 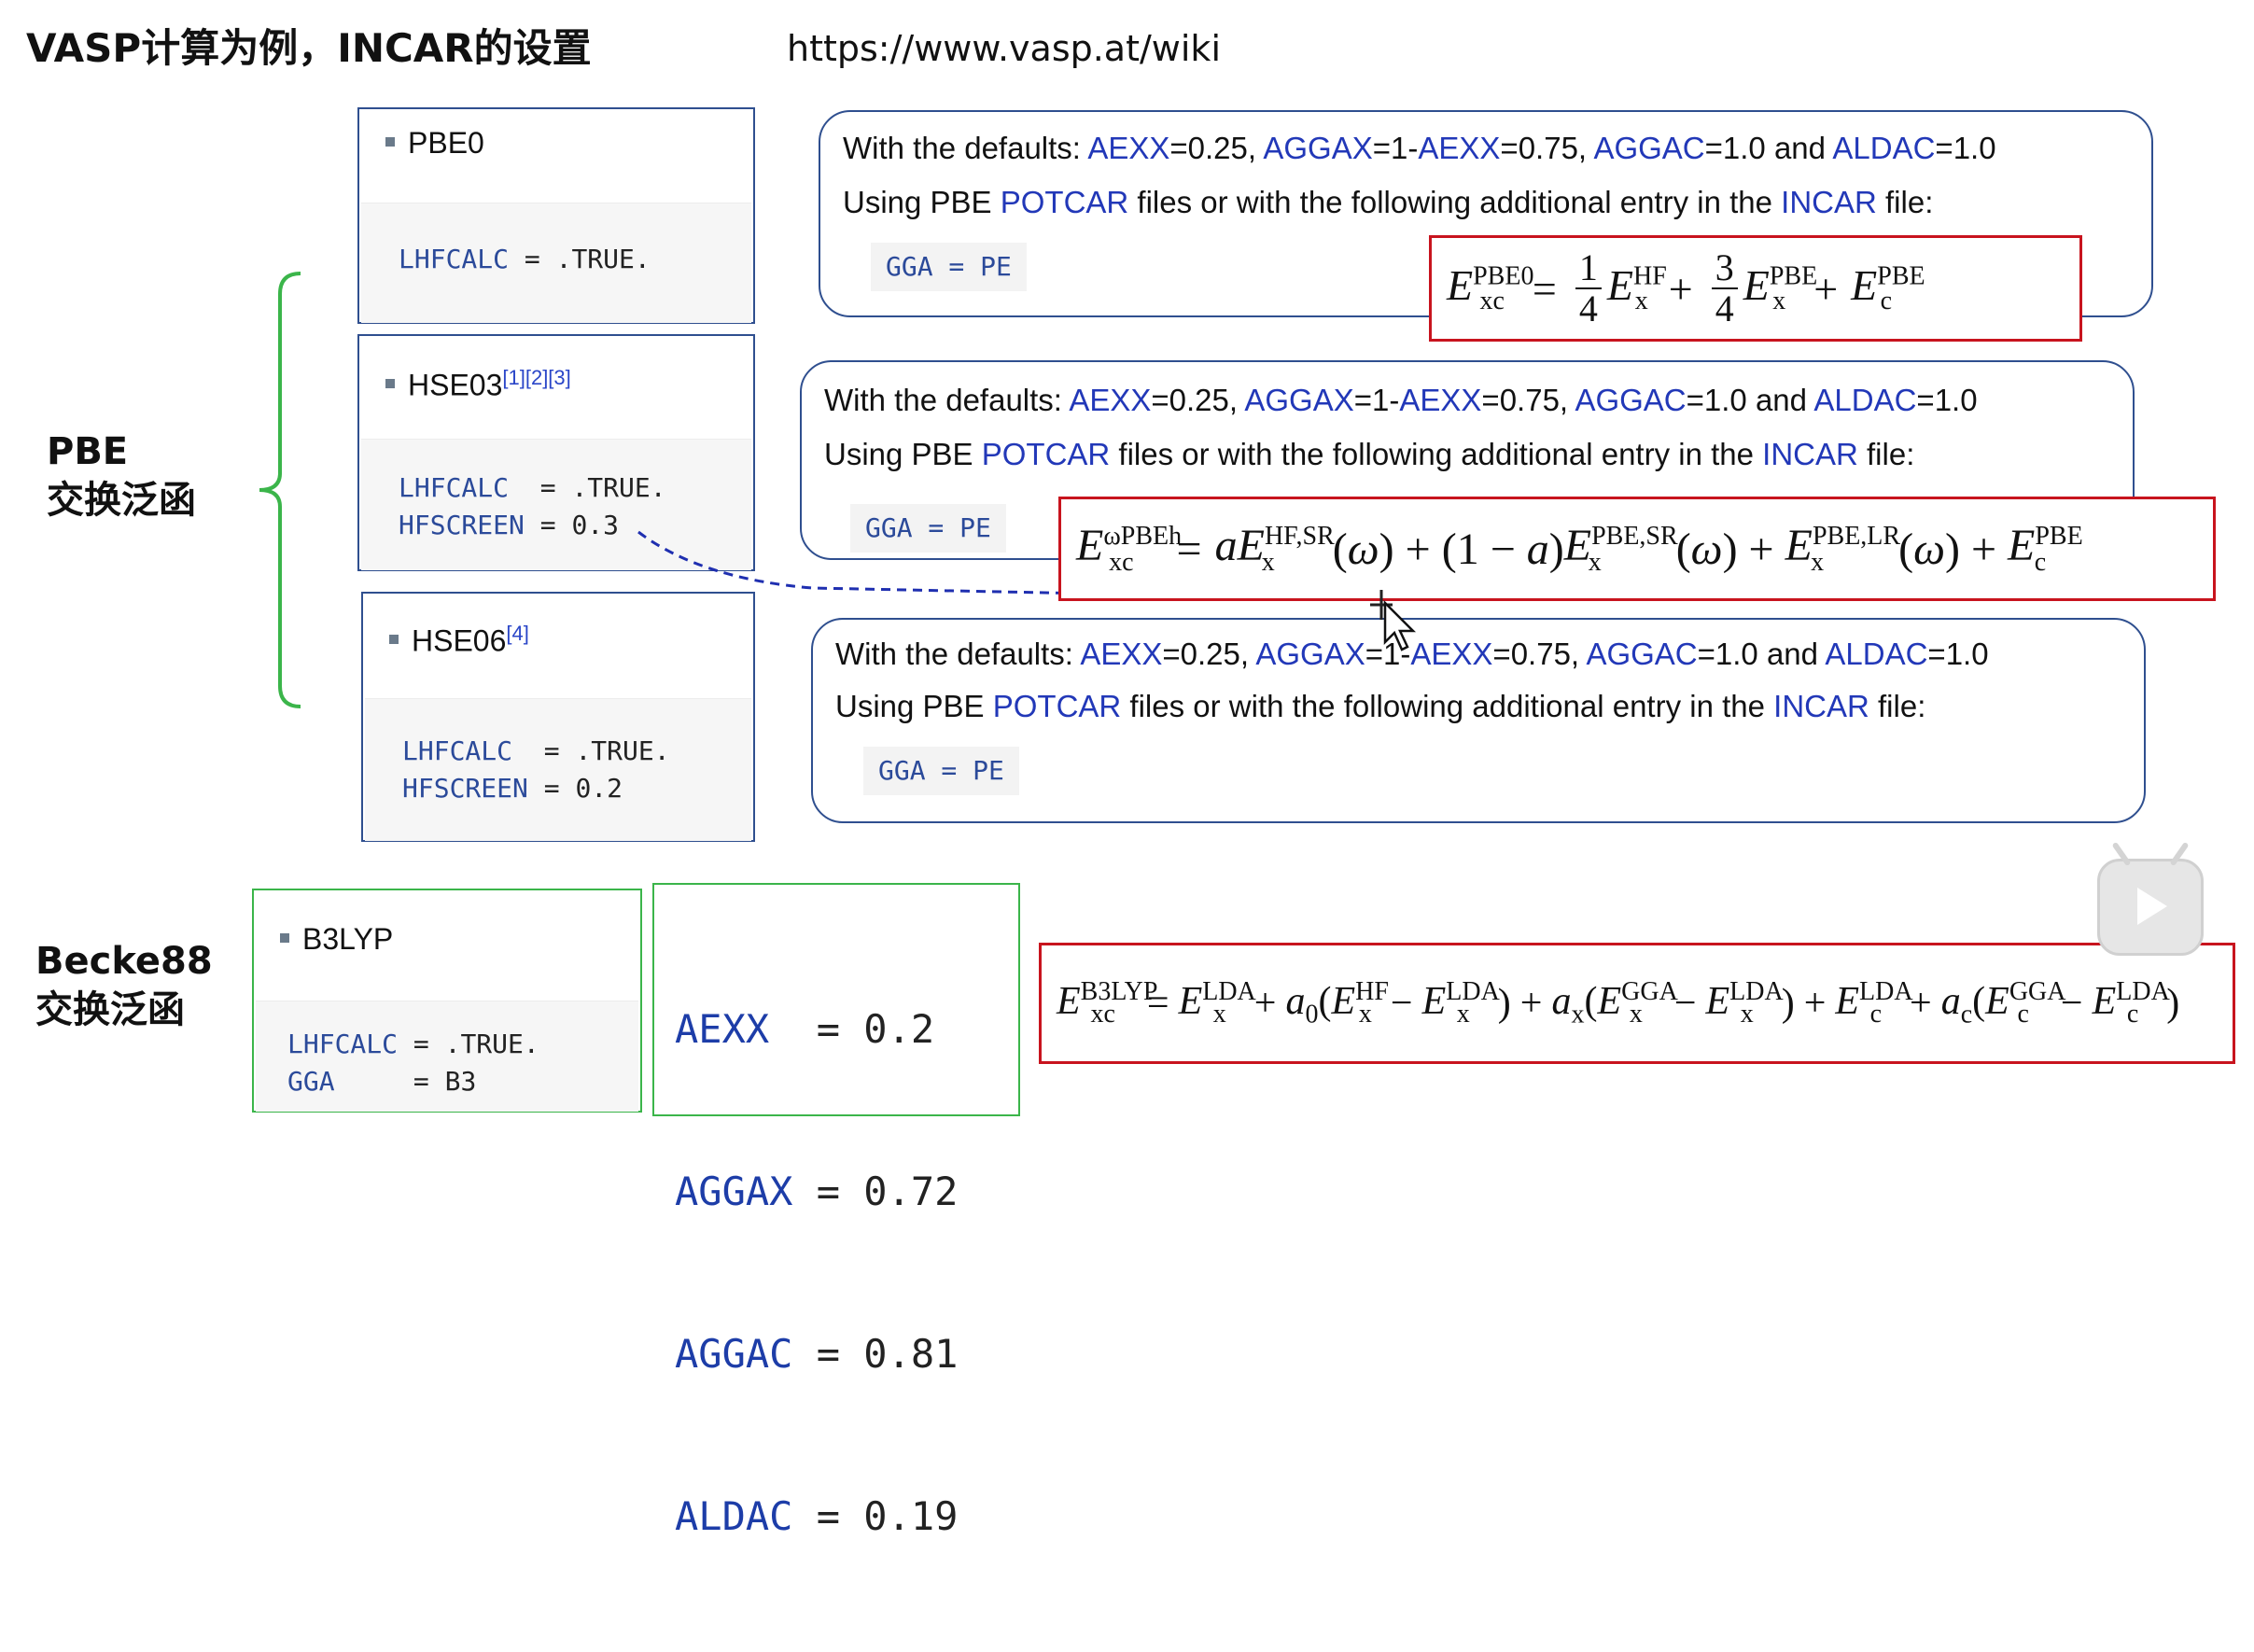 I want to click on hse06-heading: HSE06[4], so click(x=459, y=640).